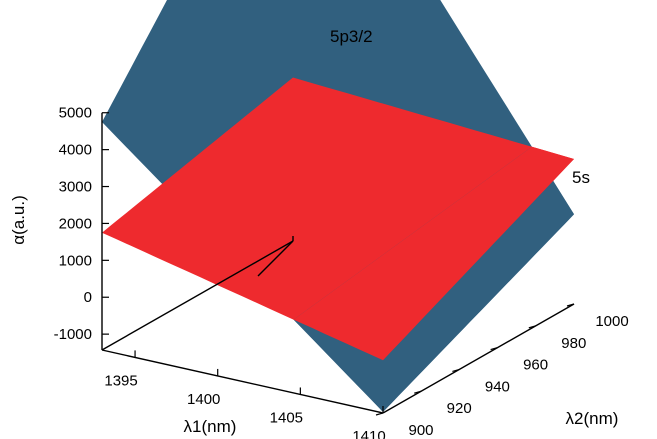 This screenshot has height=439, width=657. I want to click on y-axis-label: λ2(nm), so click(592, 418).